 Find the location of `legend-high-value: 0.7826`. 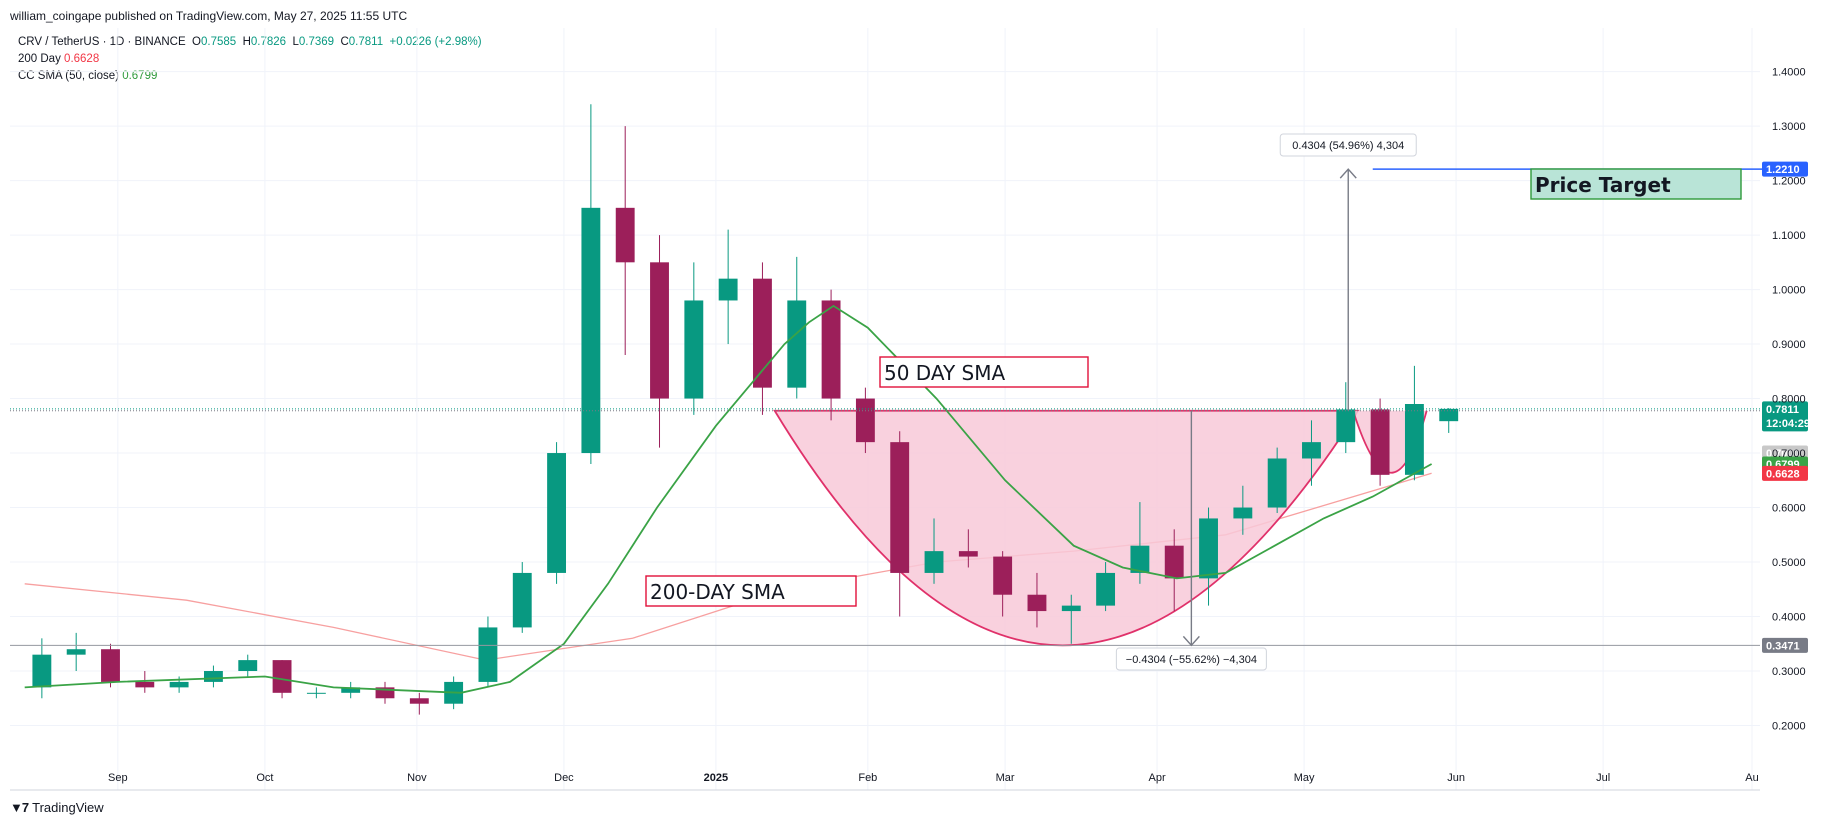

legend-high-value: 0.7826 is located at coordinates (268, 42).